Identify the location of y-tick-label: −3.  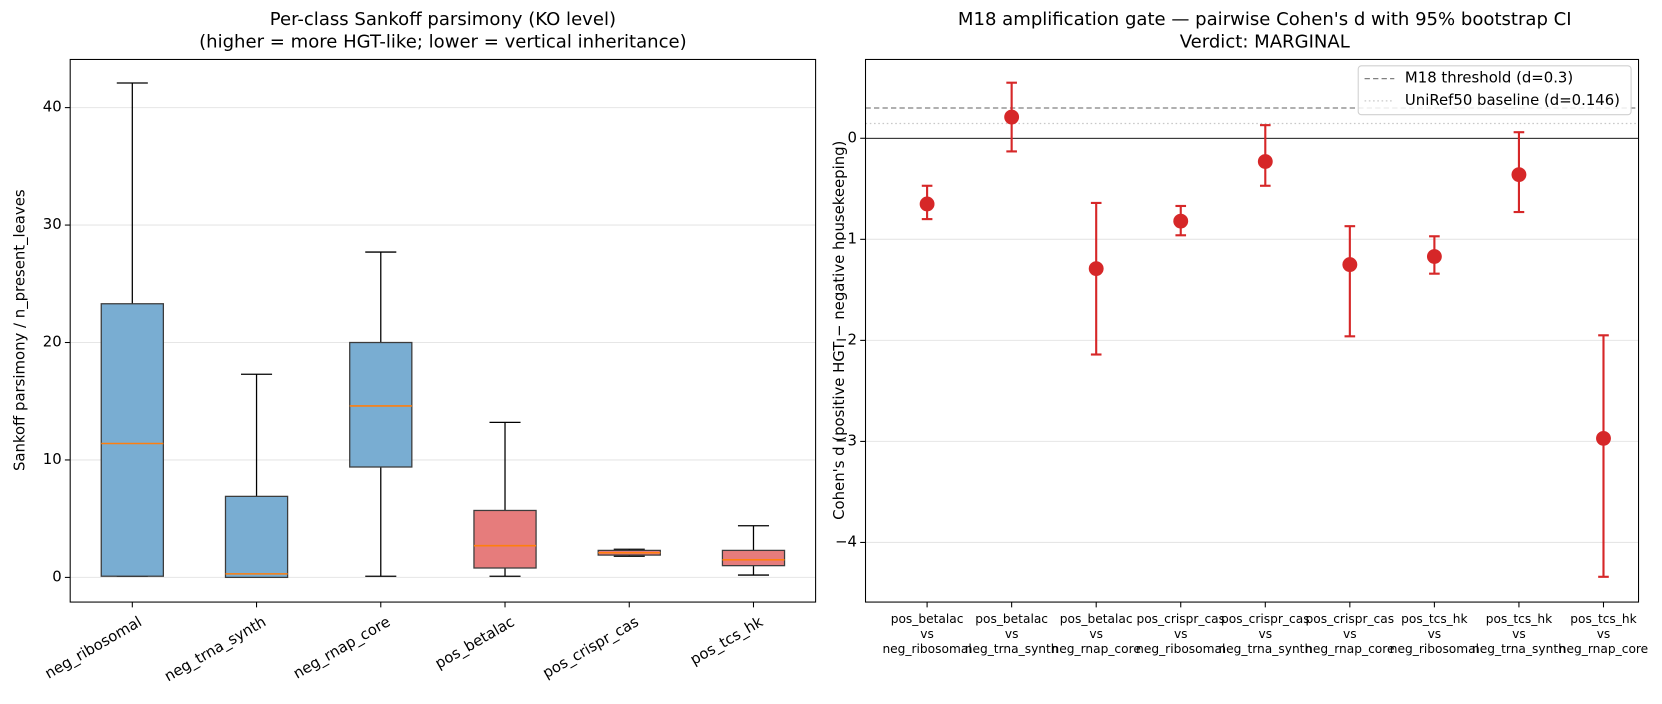
(846, 440).